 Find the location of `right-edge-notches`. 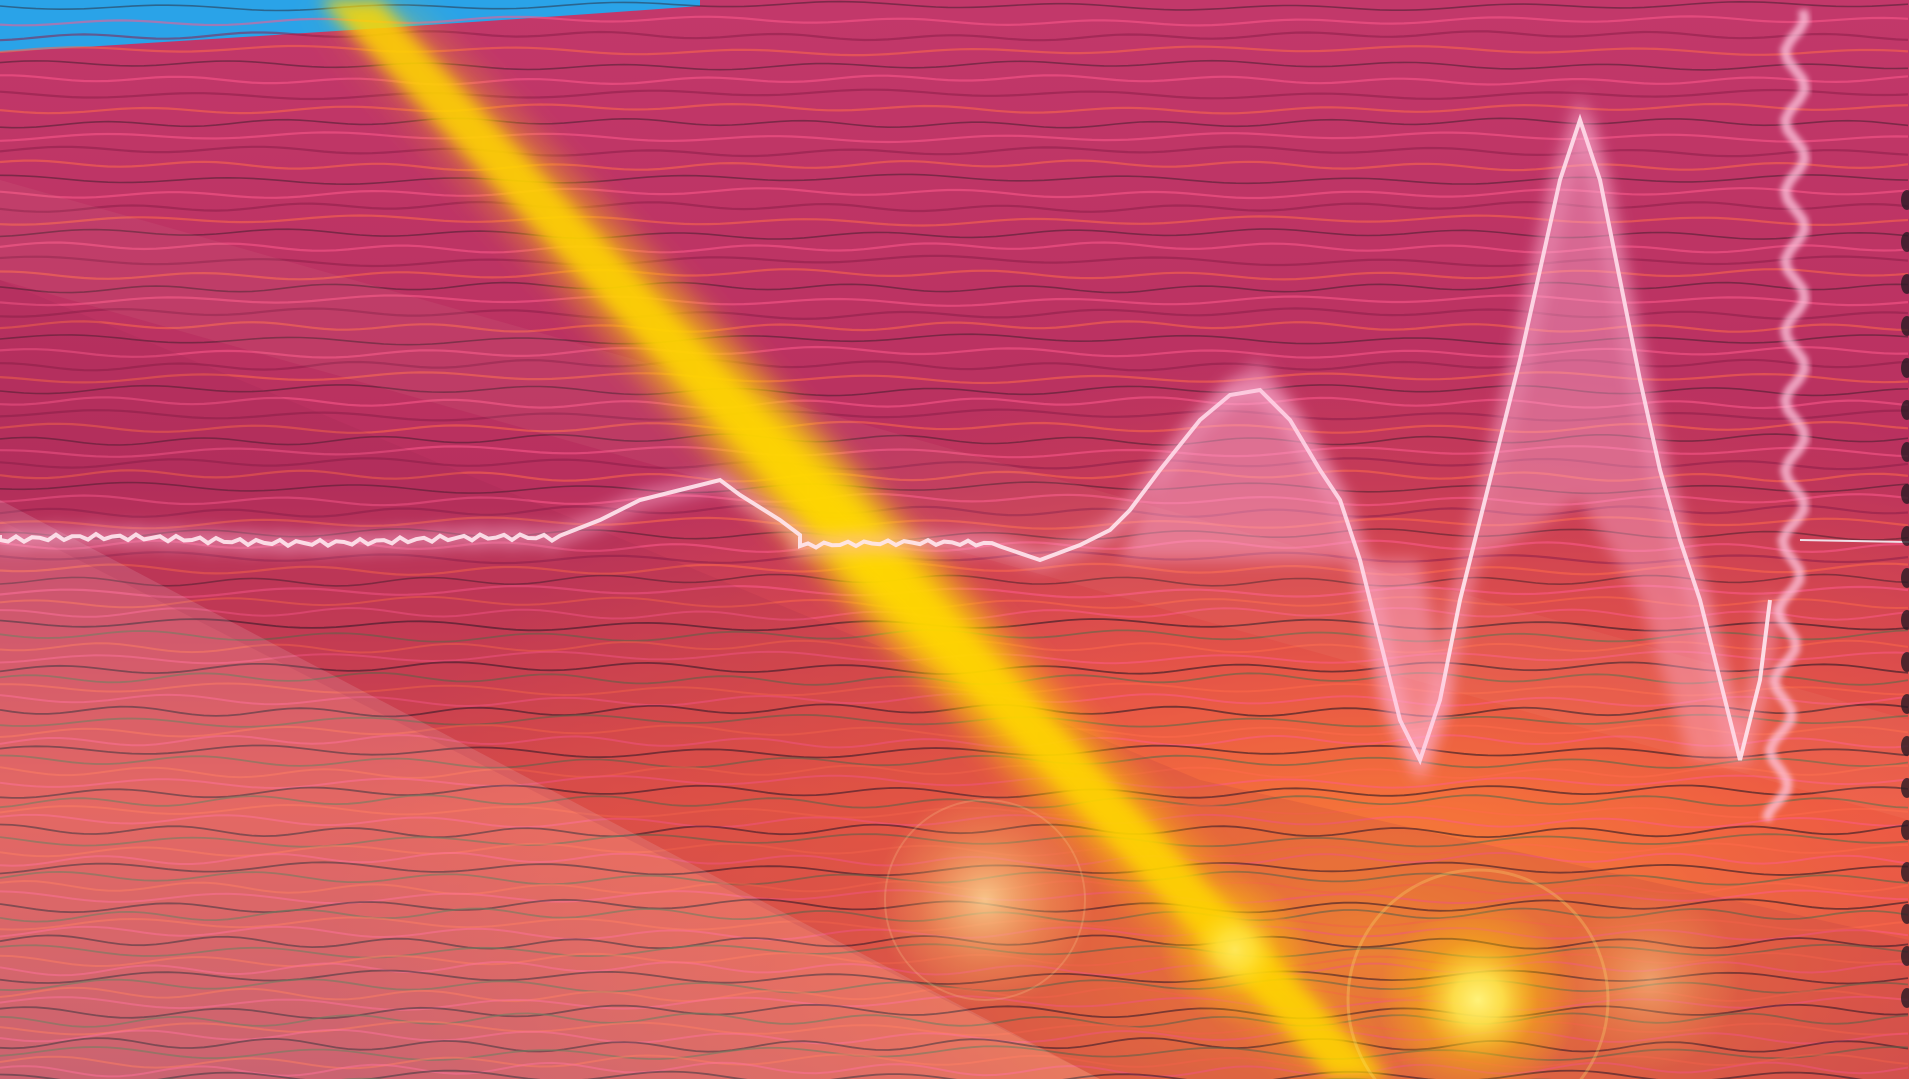

right-edge-notches is located at coordinates (1905, 599).